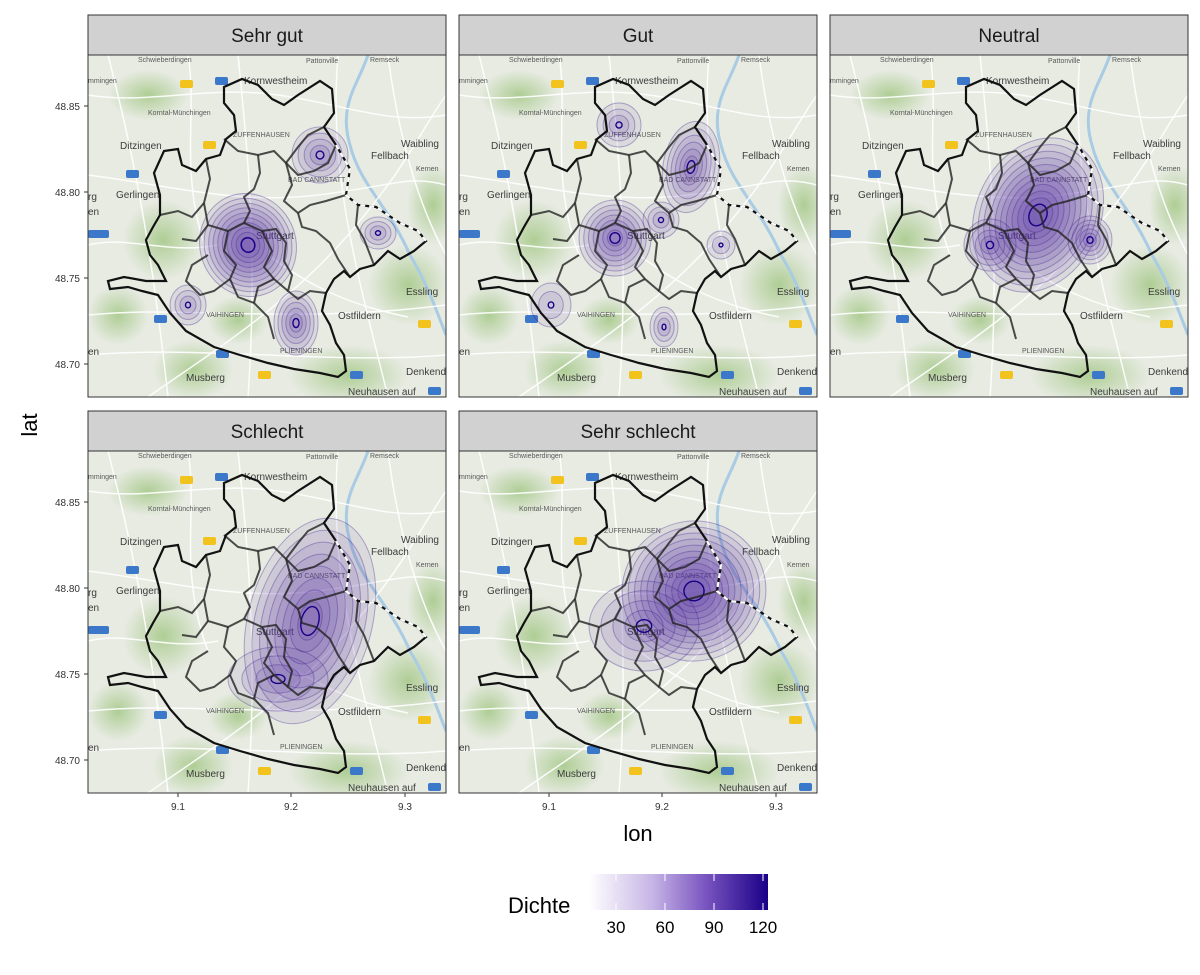  I want to click on map-place-label: Ostfildern, so click(359, 316).